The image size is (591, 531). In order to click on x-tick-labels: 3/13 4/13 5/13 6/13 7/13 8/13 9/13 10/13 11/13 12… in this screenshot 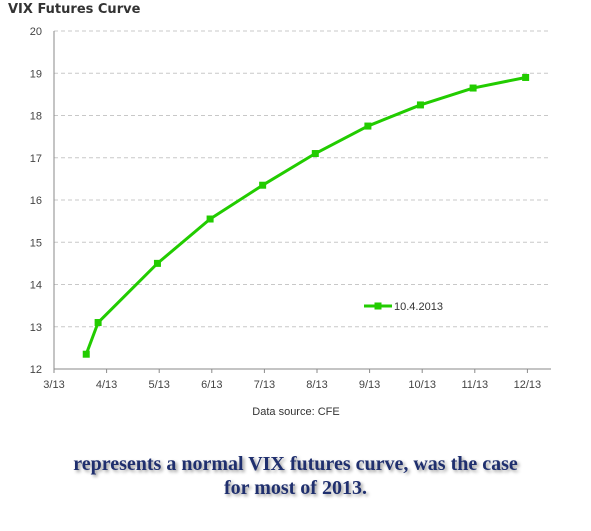, I will do `click(292, 385)`.